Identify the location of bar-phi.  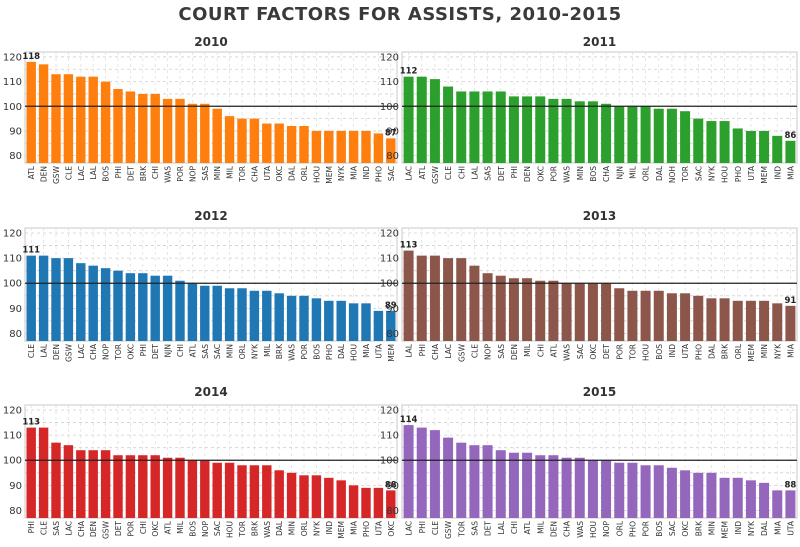
(31, 472).